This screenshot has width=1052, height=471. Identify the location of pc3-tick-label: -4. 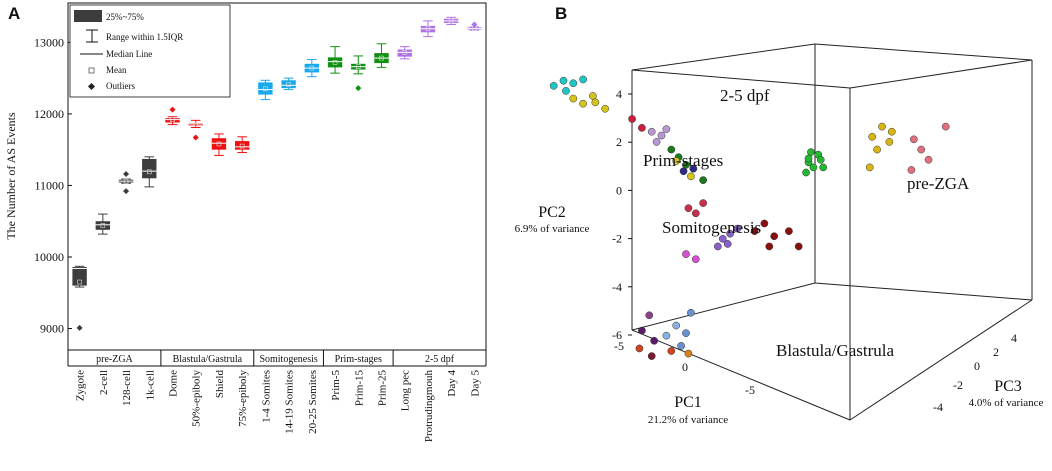
(938, 407).